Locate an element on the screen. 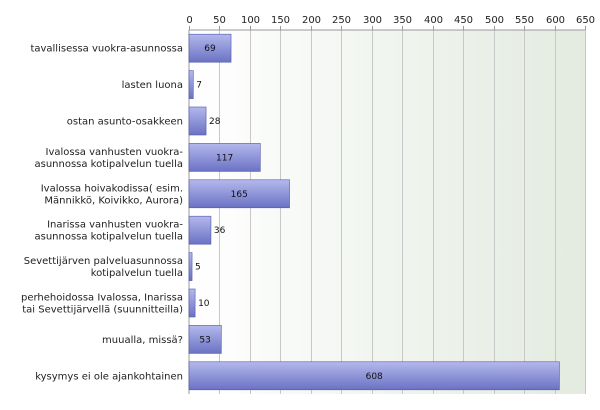  category-label: tai Sevettijärvellä (suunnitteilla) is located at coordinates (102, 310).